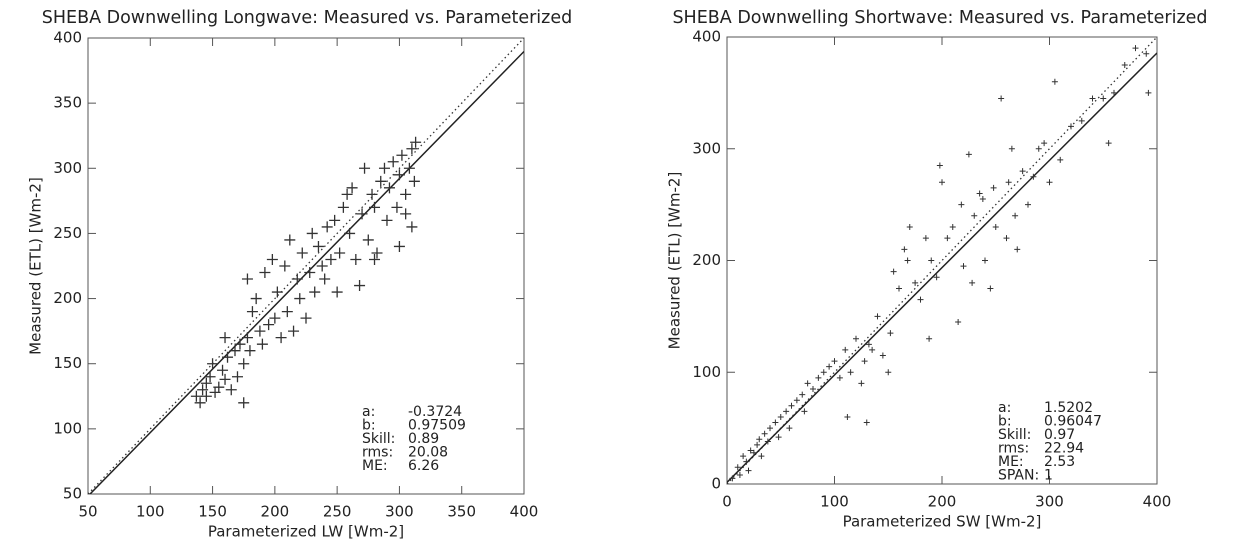 The width and height of the screenshot is (1253, 544). What do you see at coordinates (369, 426) in the screenshot?
I see `stat-label: b:` at bounding box center [369, 426].